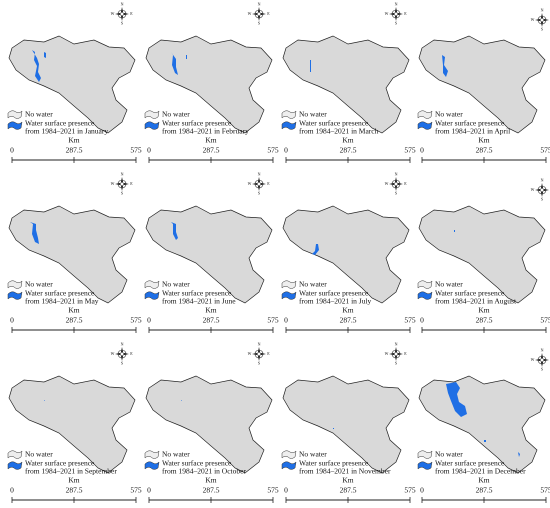 Image resolution: width=550 pixels, height=508 pixels. What do you see at coordinates (335, 301) in the screenshot?
I see `legend-period: from 1984–2021 in July` at bounding box center [335, 301].